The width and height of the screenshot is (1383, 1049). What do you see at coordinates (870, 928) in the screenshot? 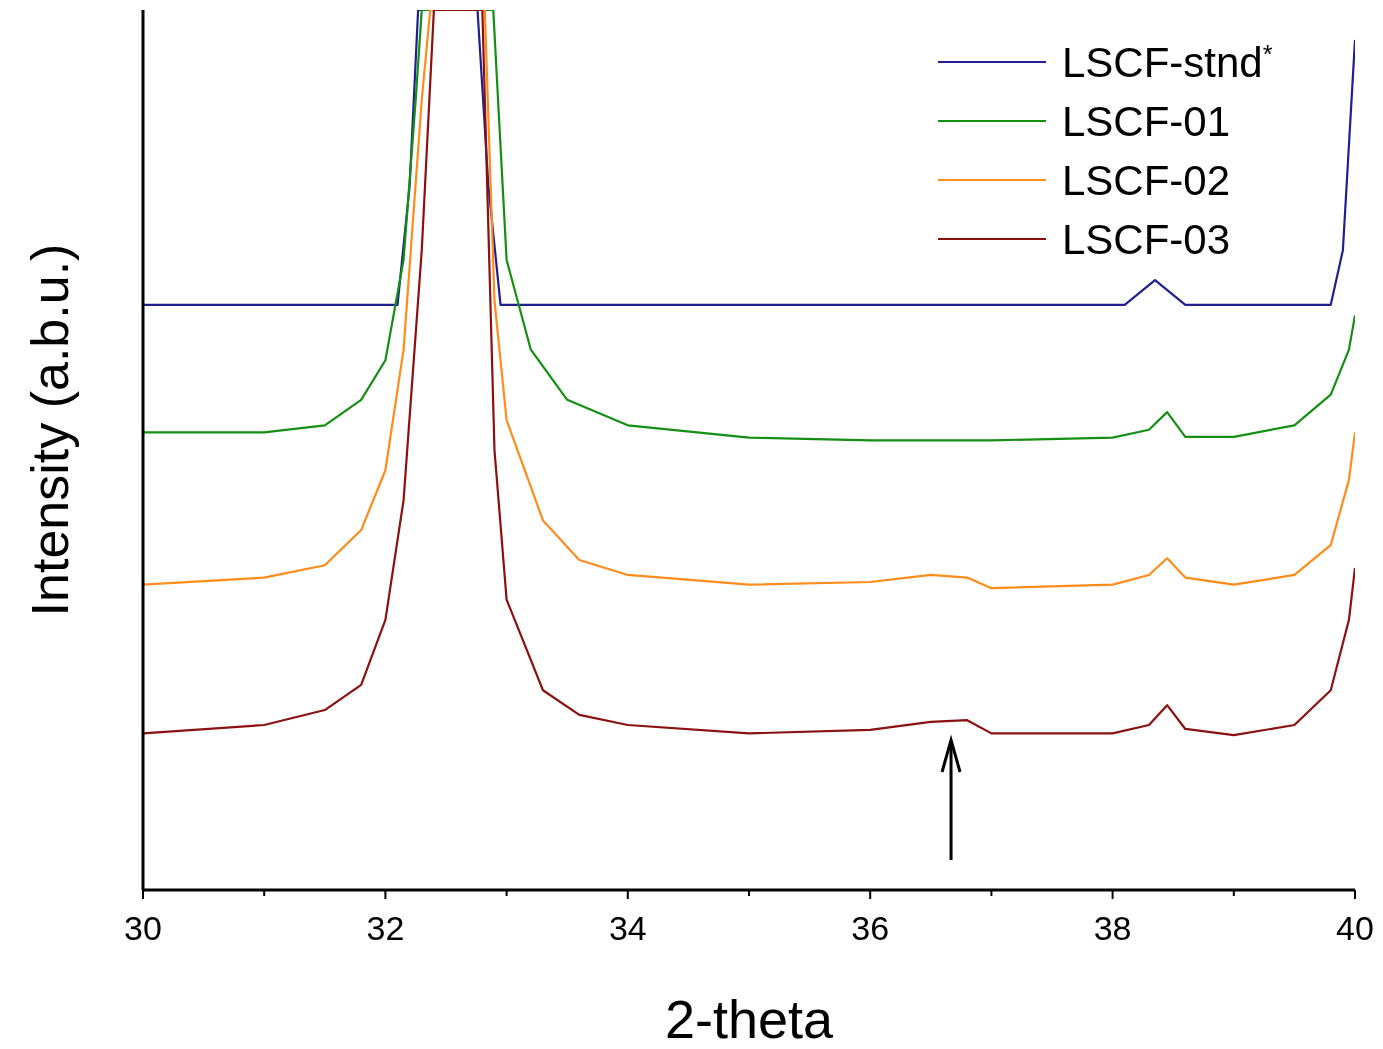
I see `x-tick-label: 36` at bounding box center [870, 928].